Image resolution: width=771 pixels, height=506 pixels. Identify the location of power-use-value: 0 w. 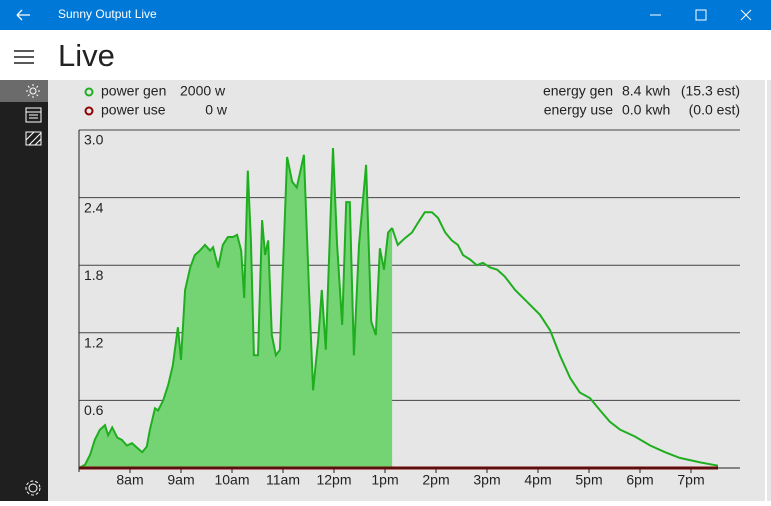
(216, 110).